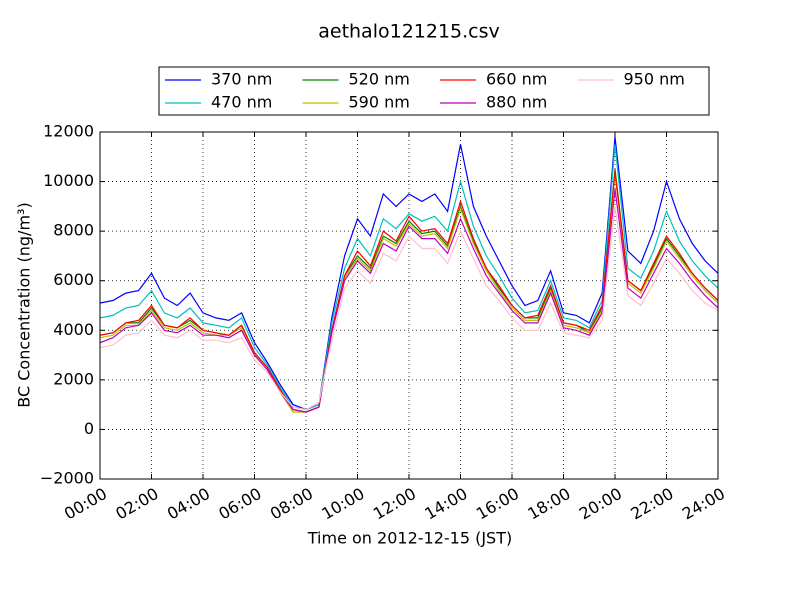  What do you see at coordinates (85, 504) in the screenshot?
I see `x-tick-label: 00:00` at bounding box center [85, 504].